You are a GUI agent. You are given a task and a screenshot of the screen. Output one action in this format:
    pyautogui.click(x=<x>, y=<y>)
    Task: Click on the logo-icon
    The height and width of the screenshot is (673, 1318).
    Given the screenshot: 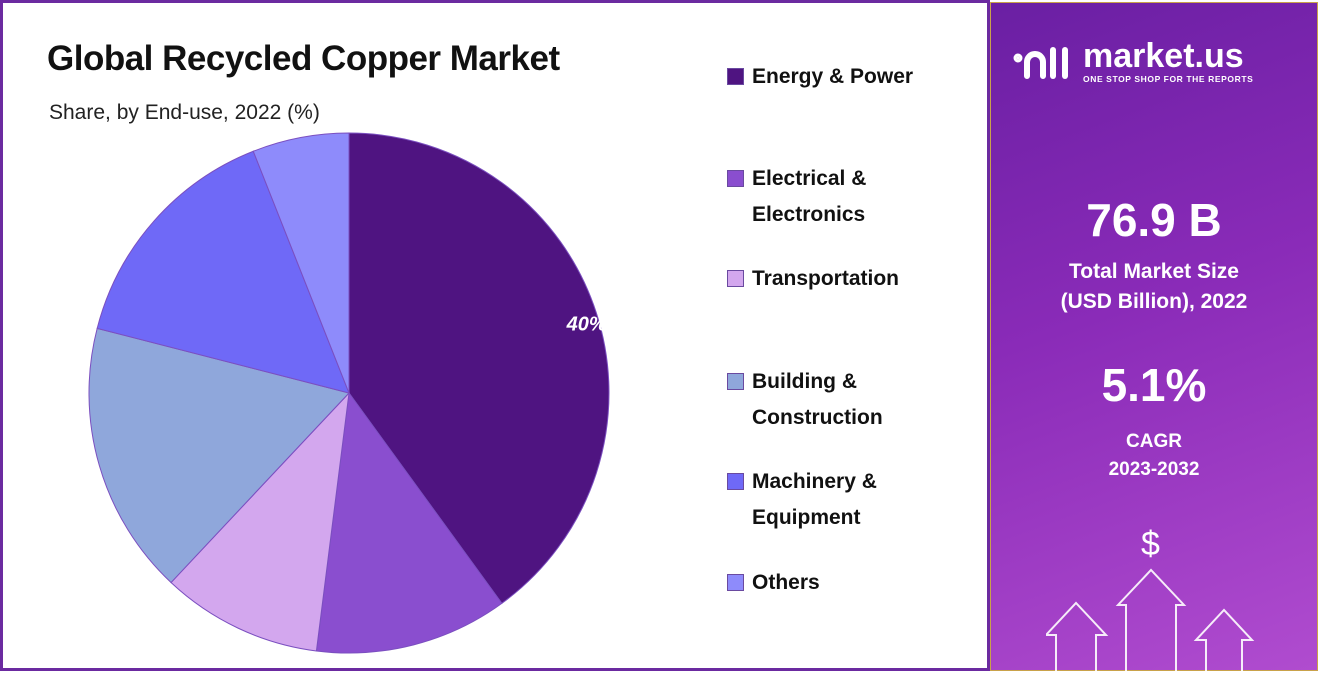 What is the action you would take?
    pyautogui.click(x=1040, y=63)
    